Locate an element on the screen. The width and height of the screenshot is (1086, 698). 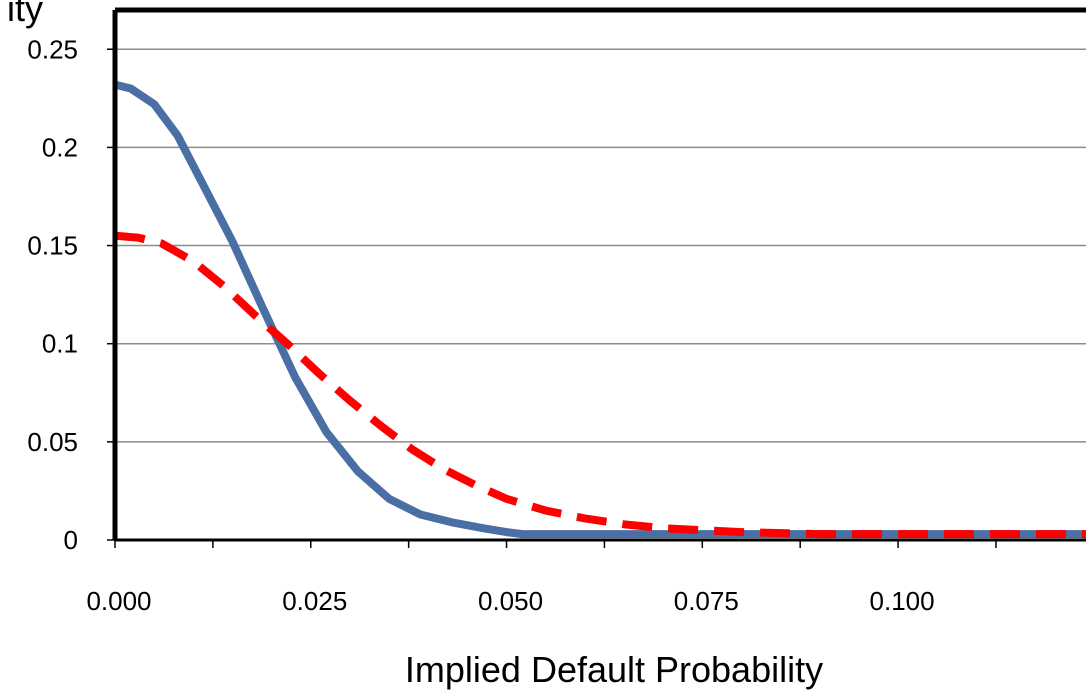
y-tick-label: 0 is located at coordinates (71, 540).